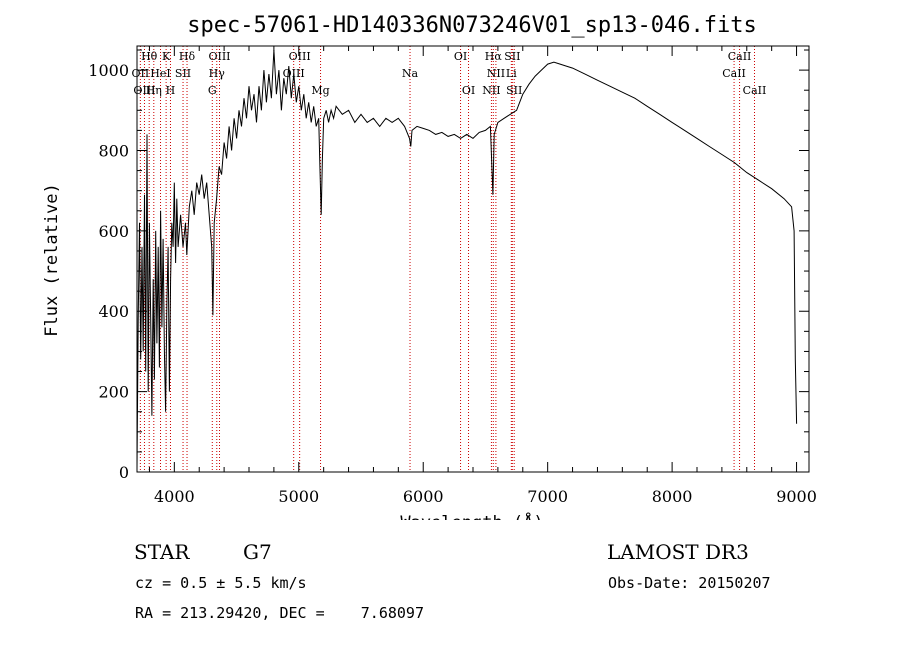  I want to click on marker-label-11: G, so click(212, 90).